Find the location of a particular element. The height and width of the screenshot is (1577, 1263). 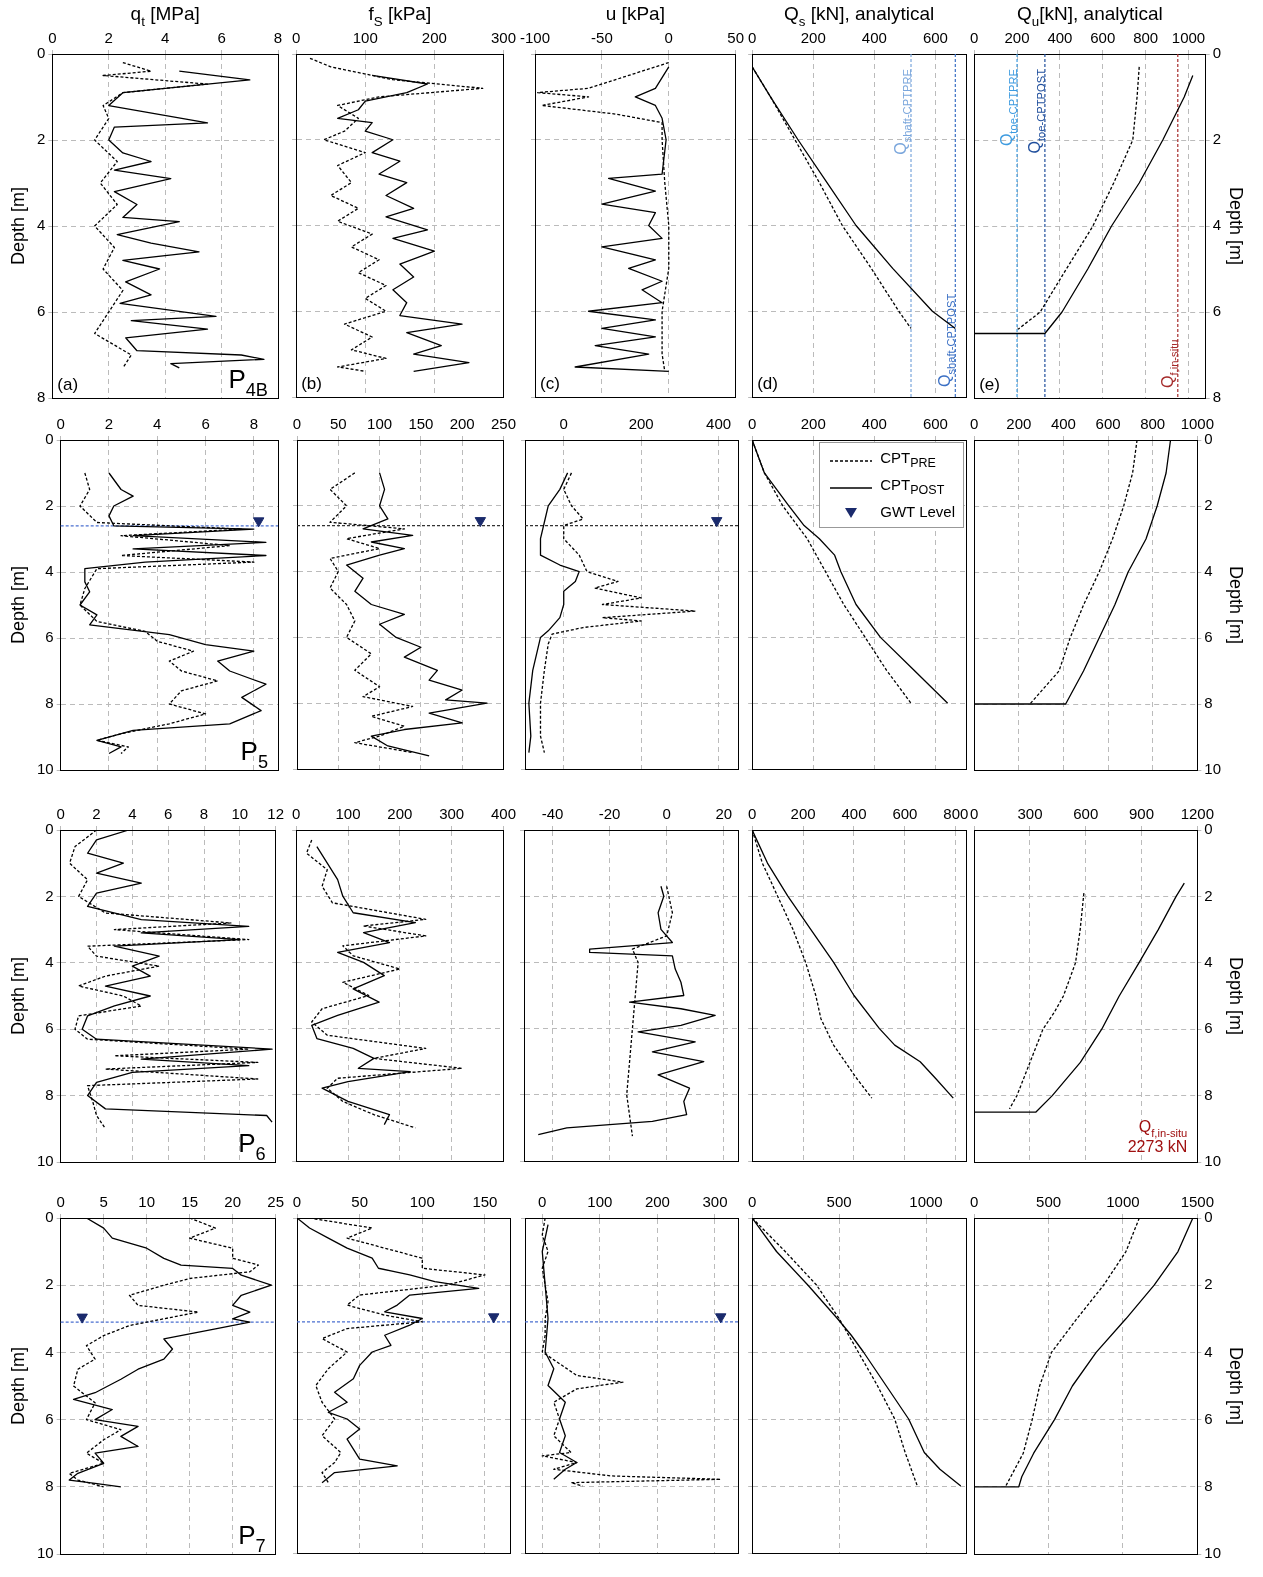

x-tick-label: 5 is located at coordinates (103, 1202).